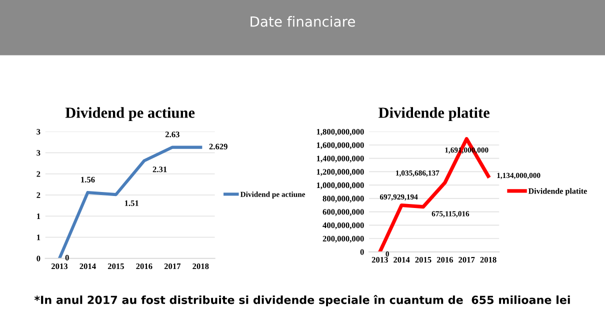 The width and height of the screenshot is (605, 325). What do you see at coordinates (343, 212) in the screenshot?
I see `y-tick-label: 600,000,000` at bounding box center [343, 212].